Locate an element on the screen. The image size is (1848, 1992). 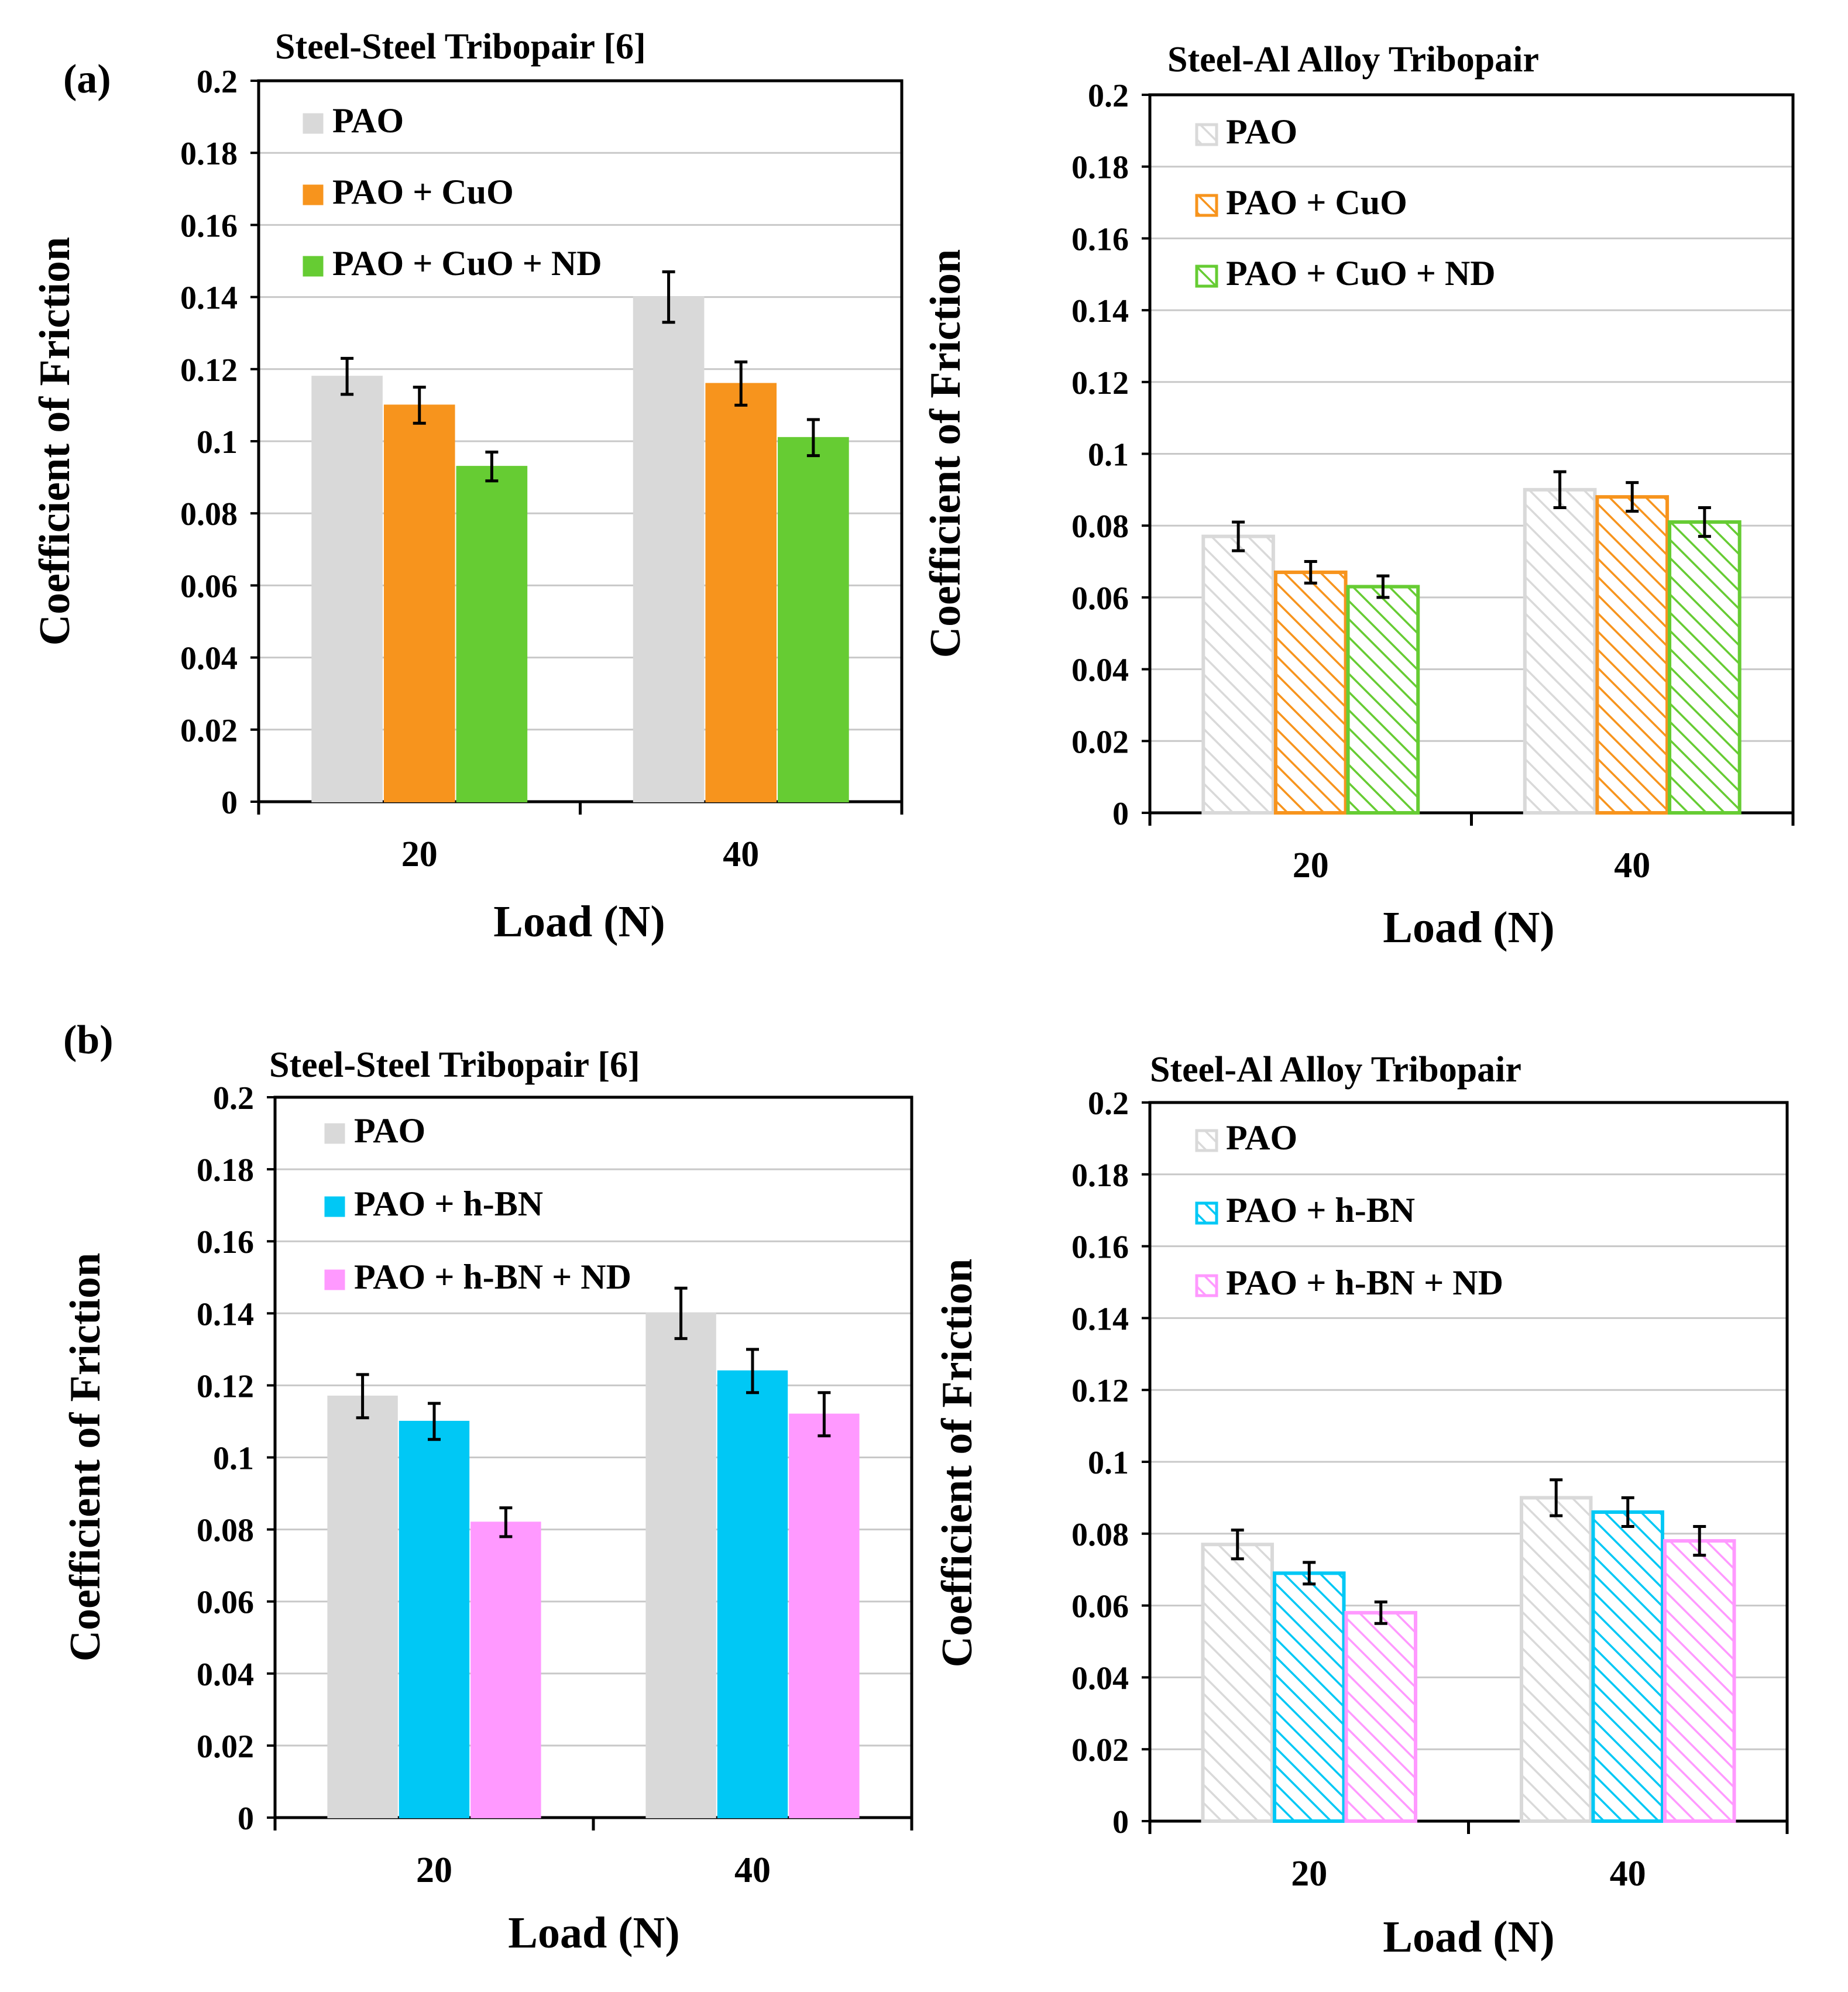
panel-label-b: (b) is located at coordinates (88, 1040).